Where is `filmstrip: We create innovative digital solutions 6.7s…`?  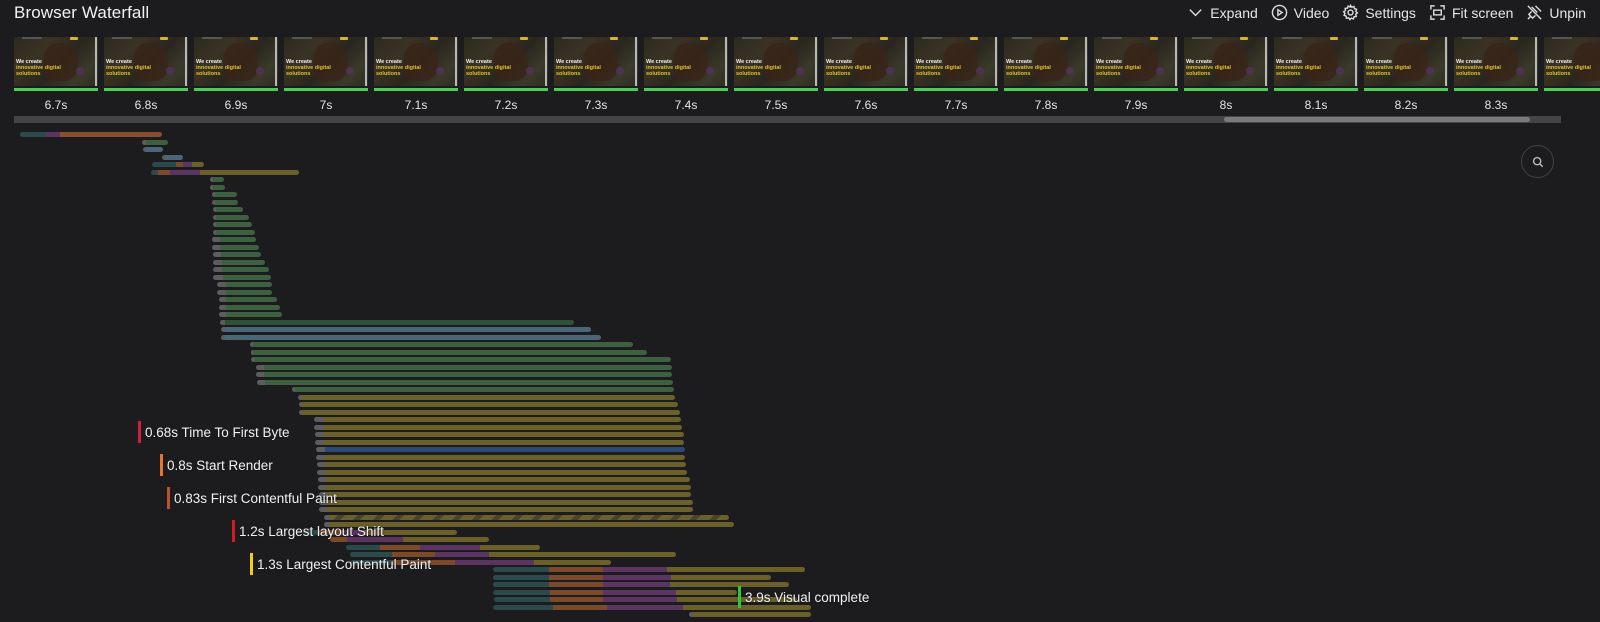
filmstrip: We create innovative digital solutions 6.7s… is located at coordinates (807, 76).